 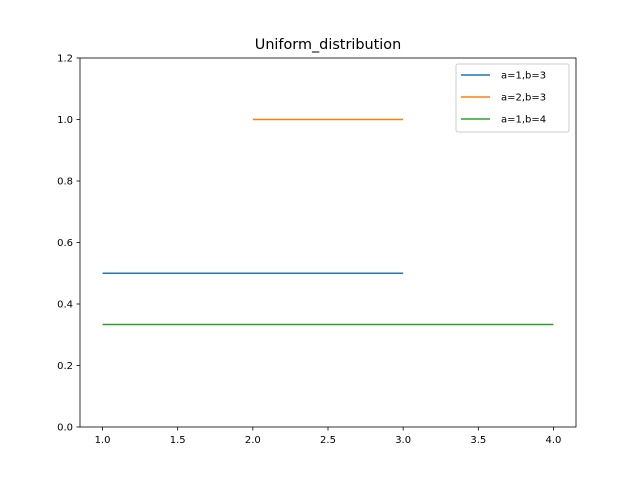 What do you see at coordinates (523, 98) in the screenshot?
I see `legend-label-2: a=2,b=3` at bounding box center [523, 98].